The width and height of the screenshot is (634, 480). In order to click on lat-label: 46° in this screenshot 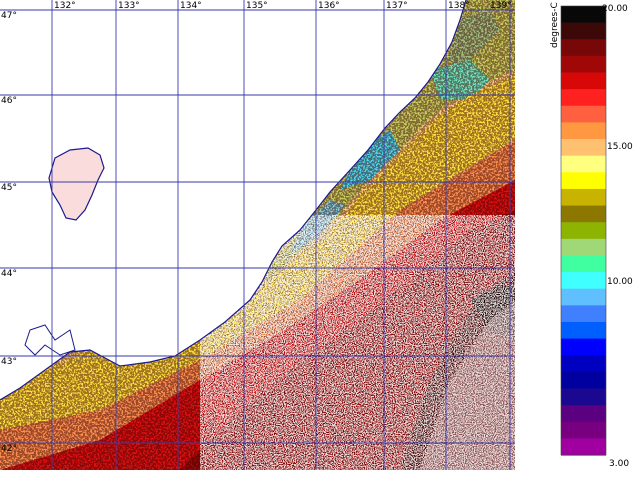, I will do `click(9, 101)`.